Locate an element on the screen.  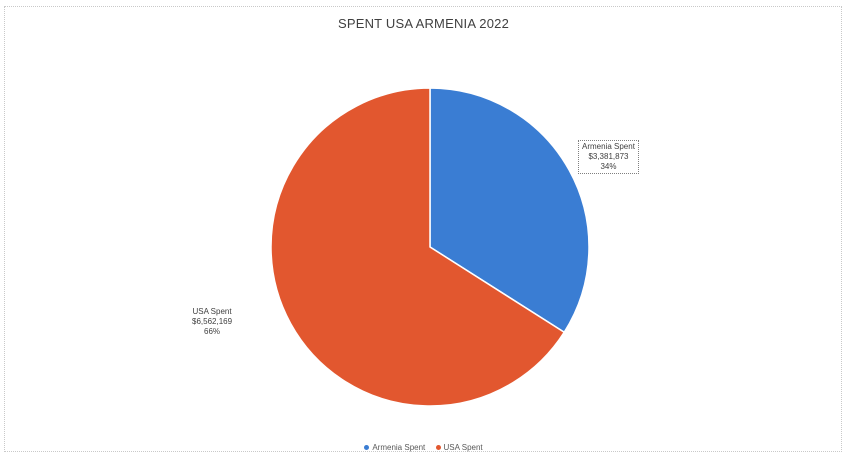
data-label-usa: USA Spent $6,562,169 66% is located at coordinates (212, 322).